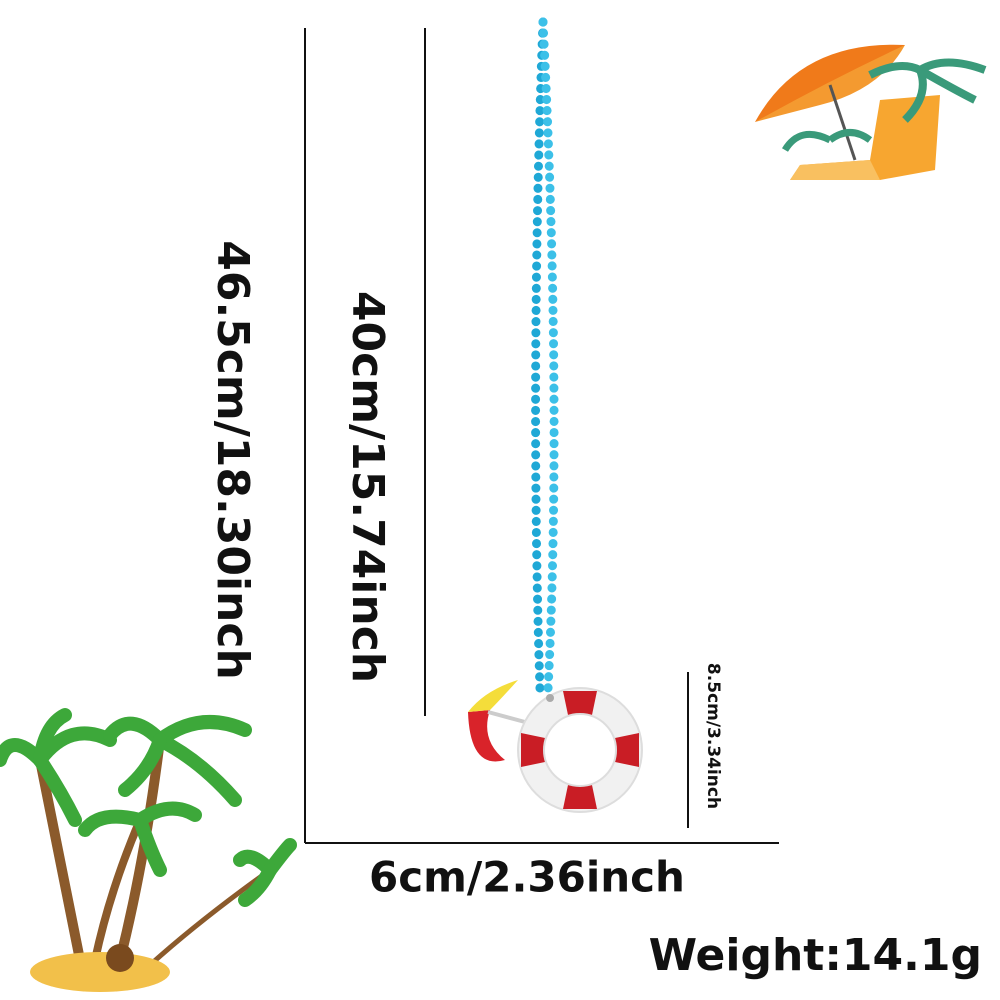 This screenshot has width=1000, height=1000. What do you see at coordinates (713, 736) in the screenshot?
I see `pendant-height-label: 8.5cm/3.34inch` at bounding box center [713, 736].